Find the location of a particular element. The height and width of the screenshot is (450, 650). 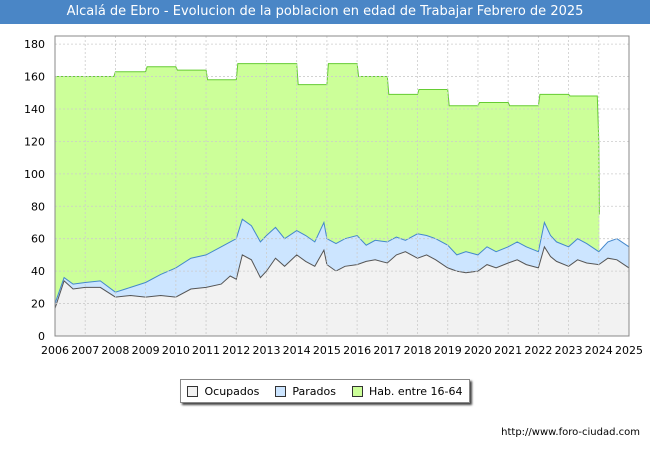

x-tick-label: 2014 is located at coordinates (297, 350).